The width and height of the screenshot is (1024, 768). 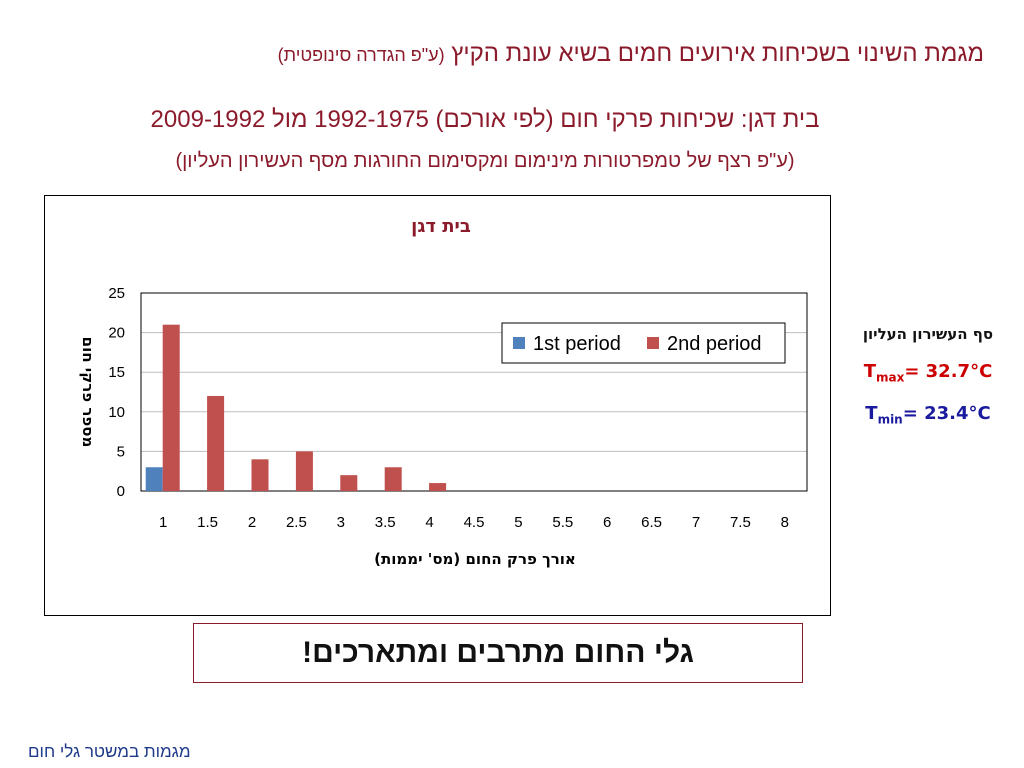 What do you see at coordinates (562, 522) in the screenshot?
I see `x-tick-label: 5.5` at bounding box center [562, 522].